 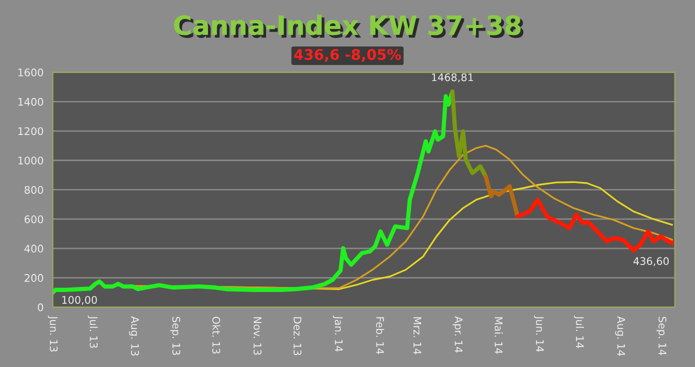 I want to click on x-tick-label: Aug. 13, so click(x=134, y=336).